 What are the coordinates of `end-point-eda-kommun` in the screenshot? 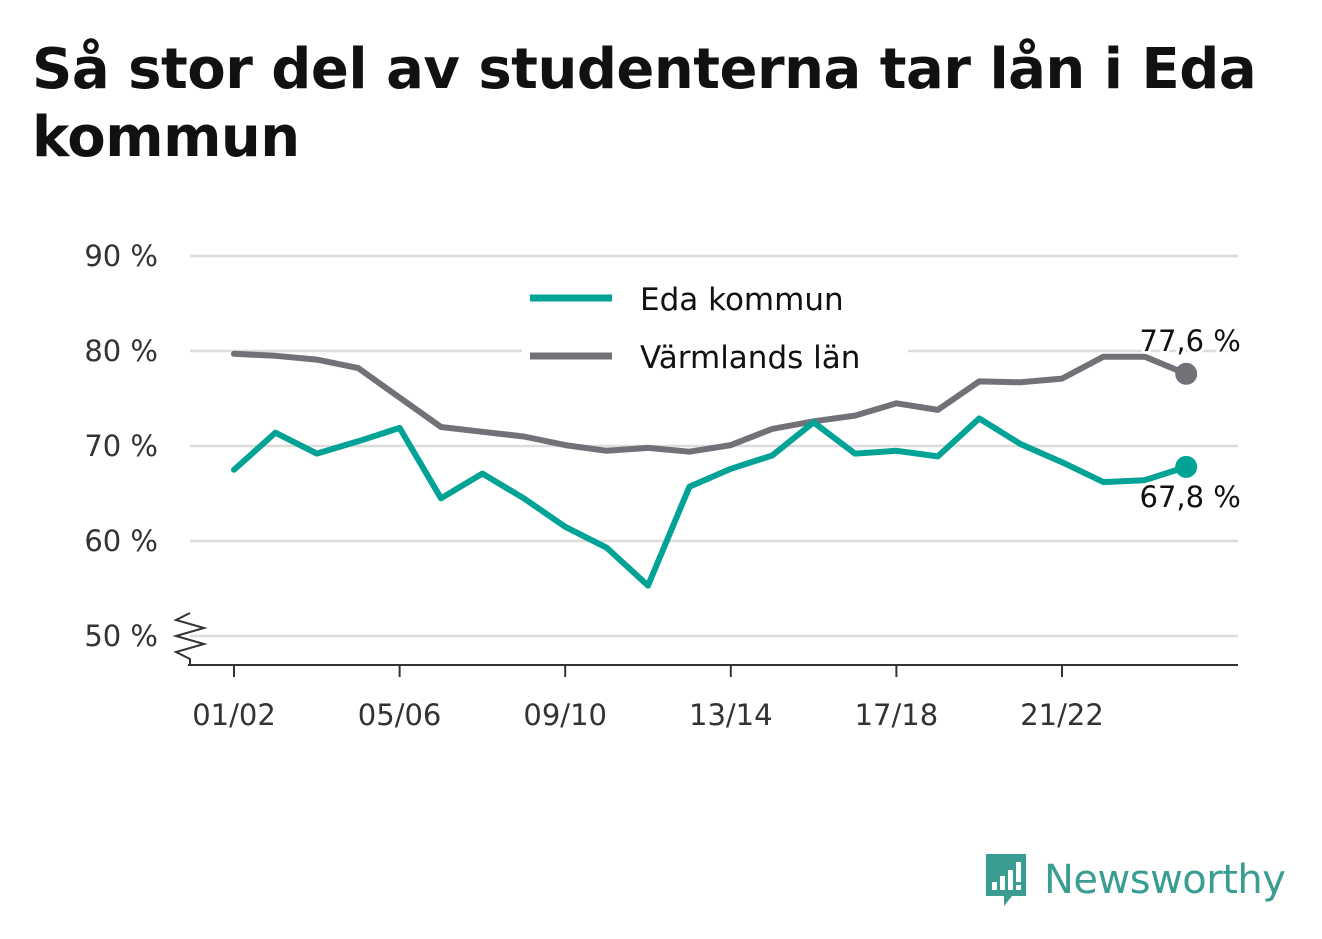 It's located at (1186, 466).